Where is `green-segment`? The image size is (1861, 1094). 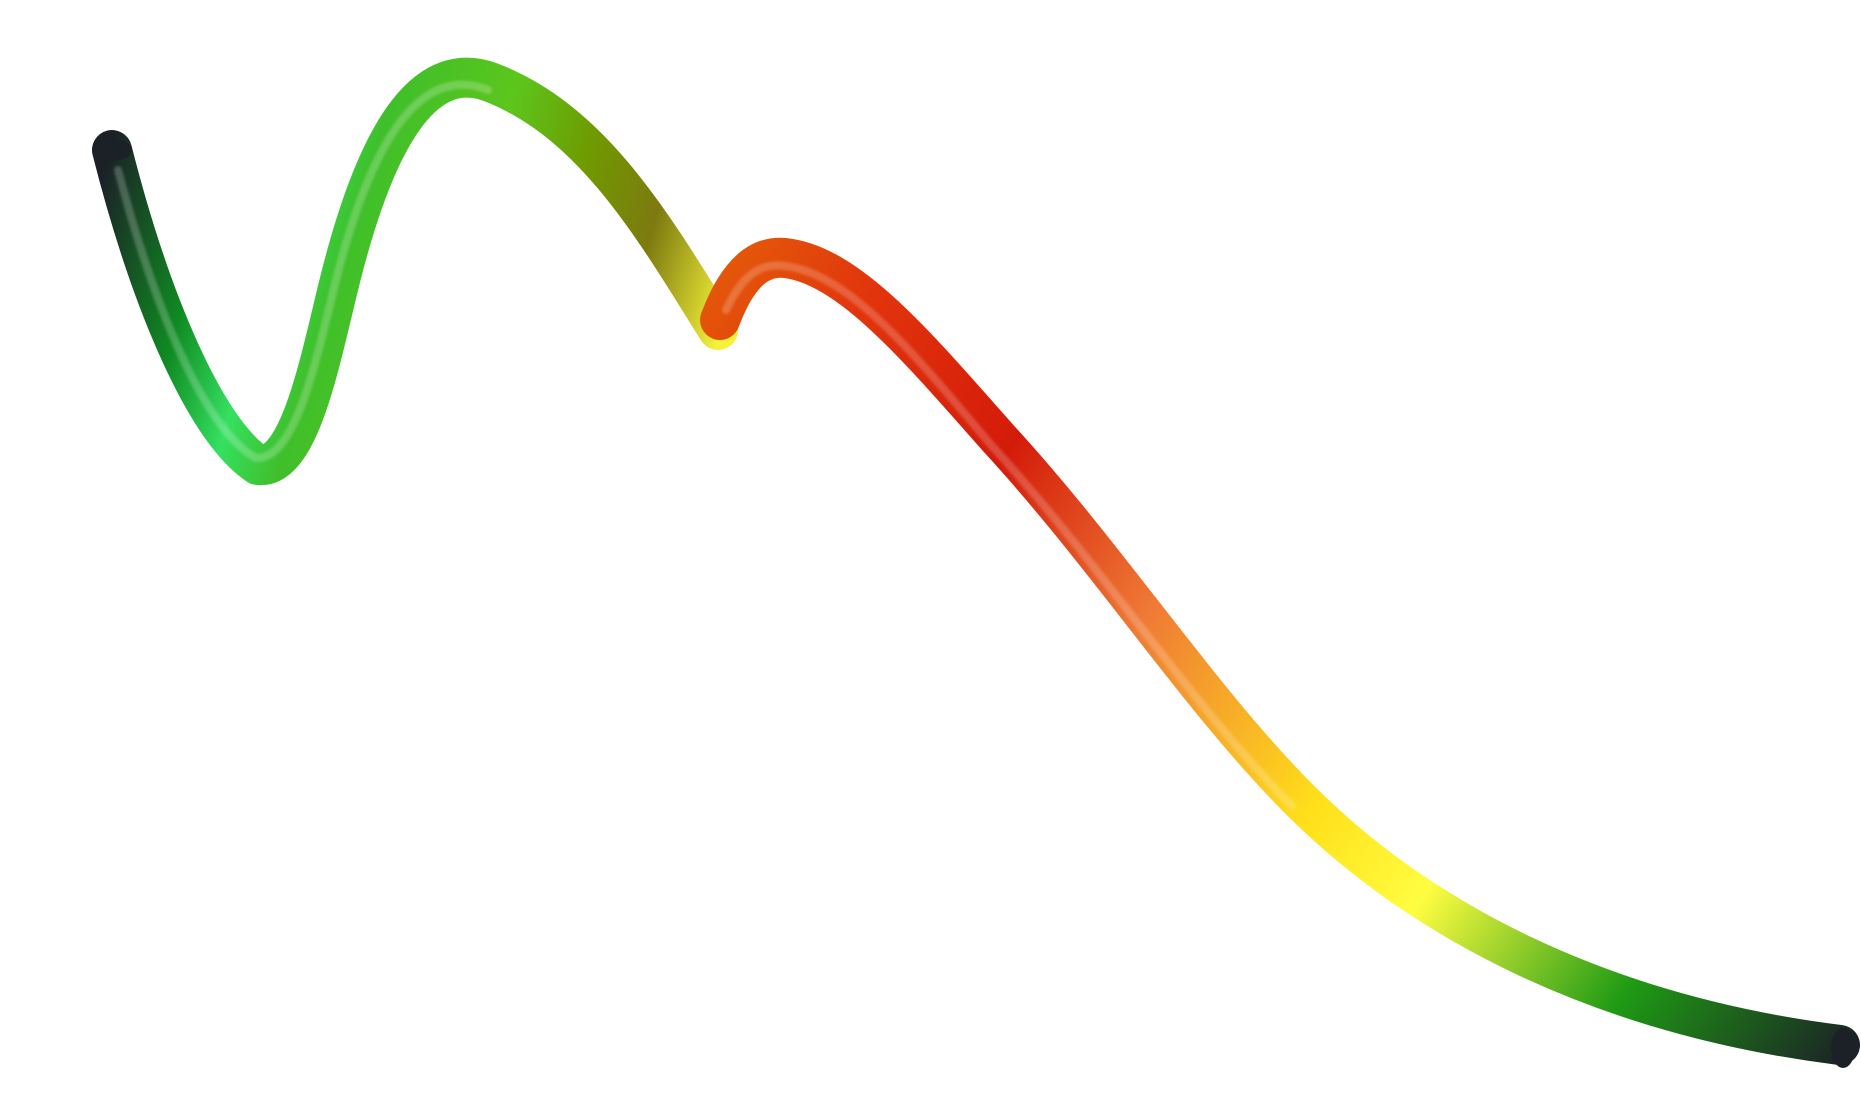
green-segment is located at coordinates (415, 271).